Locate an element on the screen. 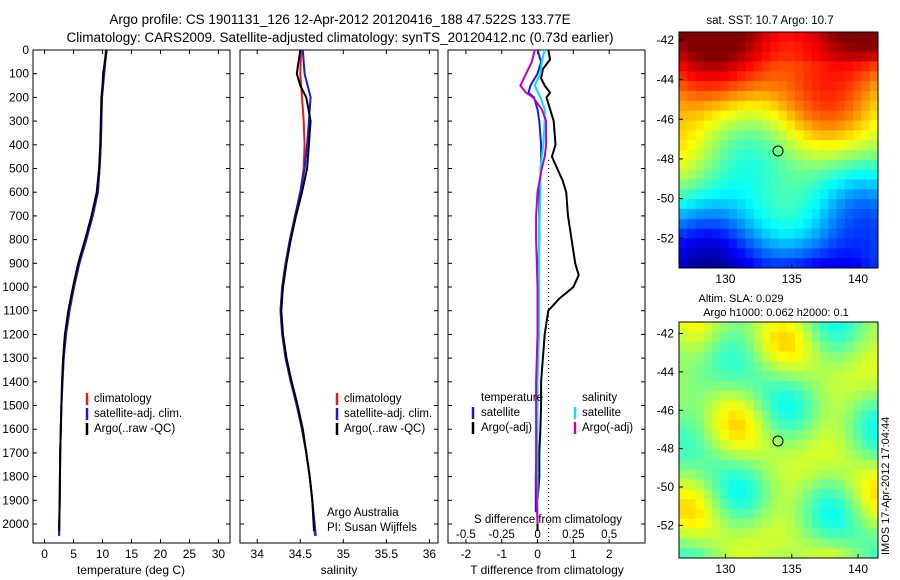 The width and height of the screenshot is (900, 580). difference-series-t-argo-adj- is located at coordinates (558, 290).